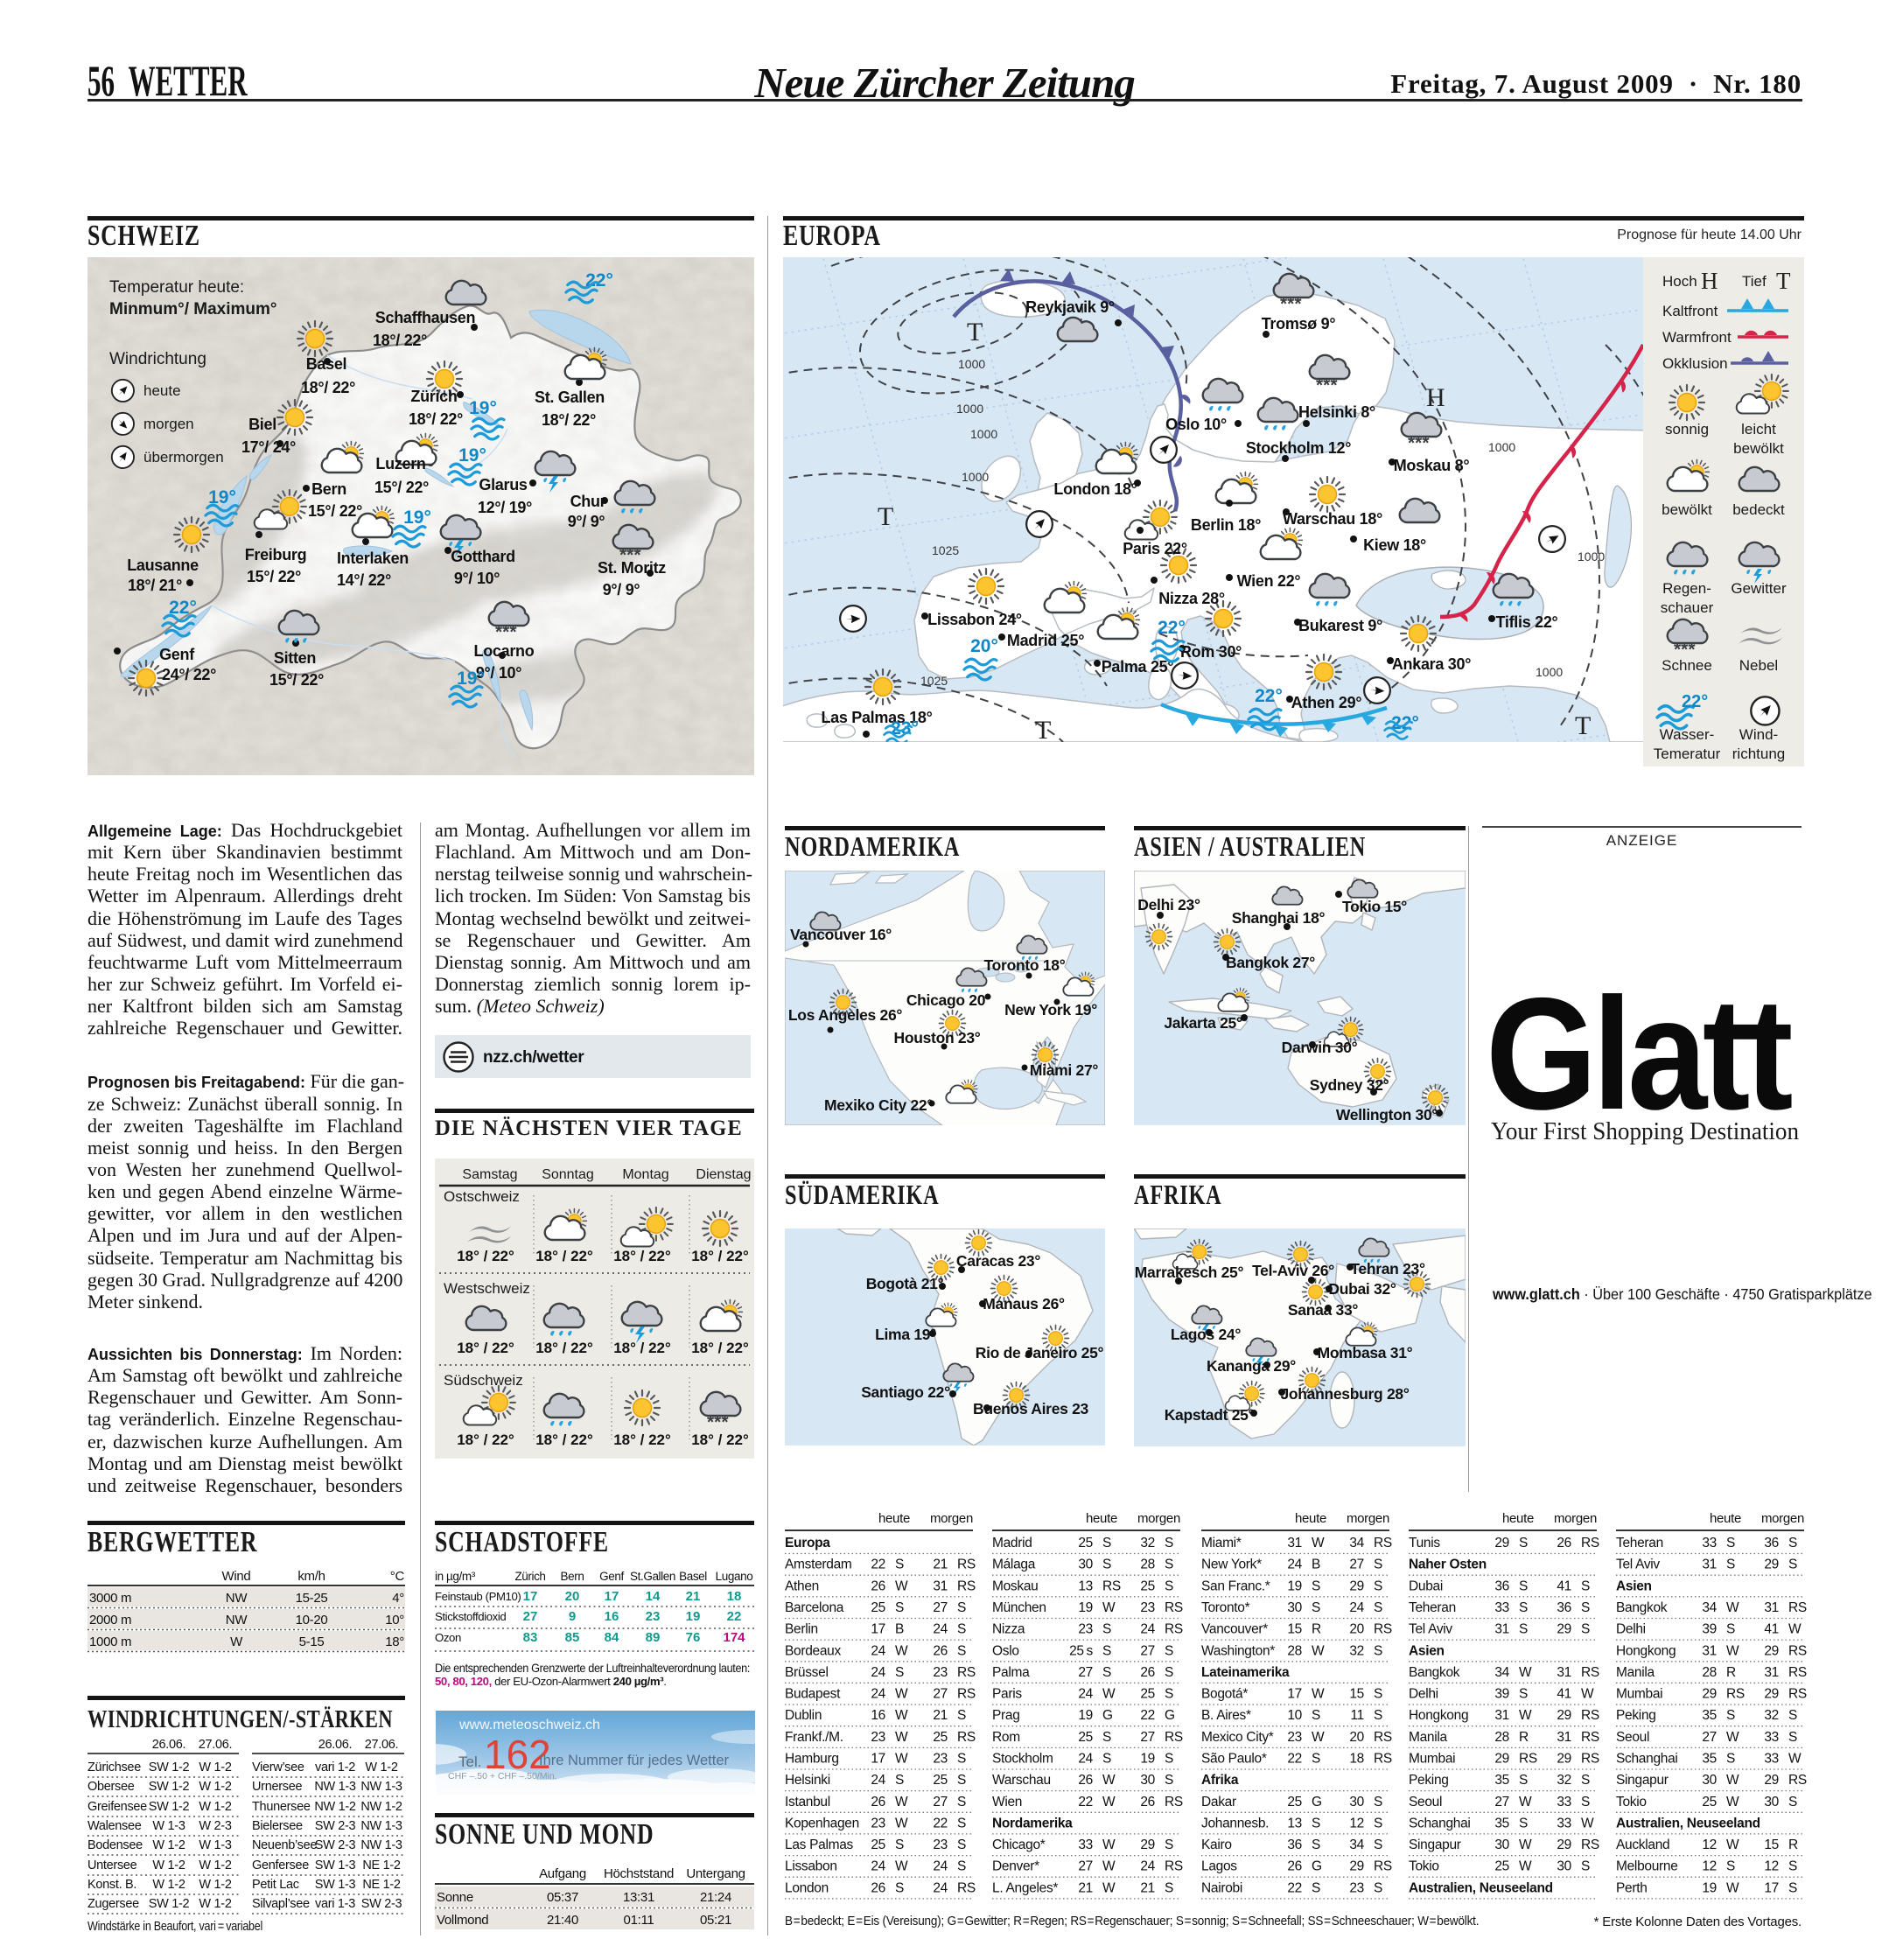  I want to click on svg-text: Wasser-, so click(1687, 734).